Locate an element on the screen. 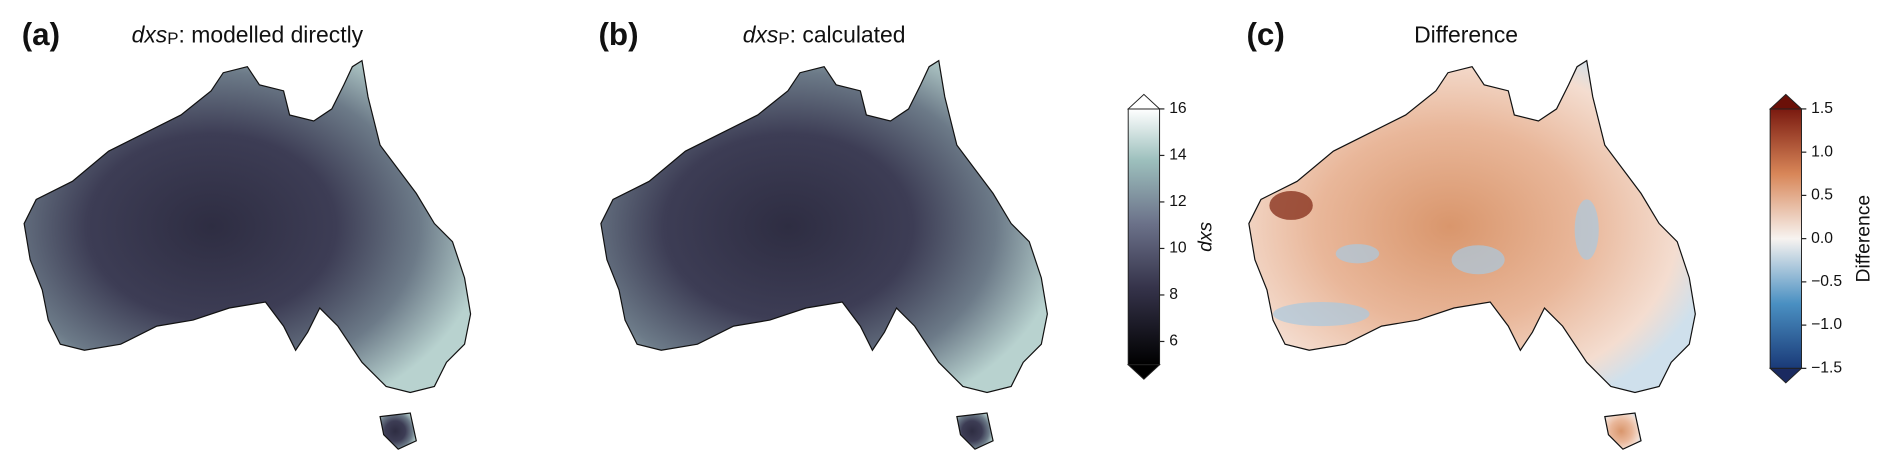 The width and height of the screenshot is (1892, 464). panel-title: dxsP: calculated is located at coordinates (824, 35).